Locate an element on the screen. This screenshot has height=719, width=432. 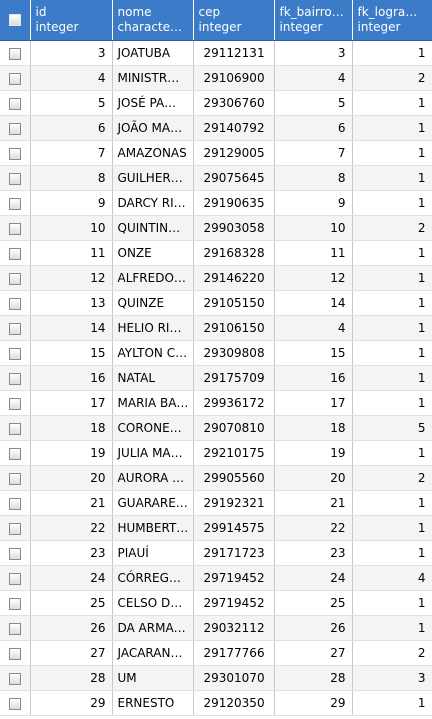
cell-cep: 29106150 is located at coordinates (234, 328).